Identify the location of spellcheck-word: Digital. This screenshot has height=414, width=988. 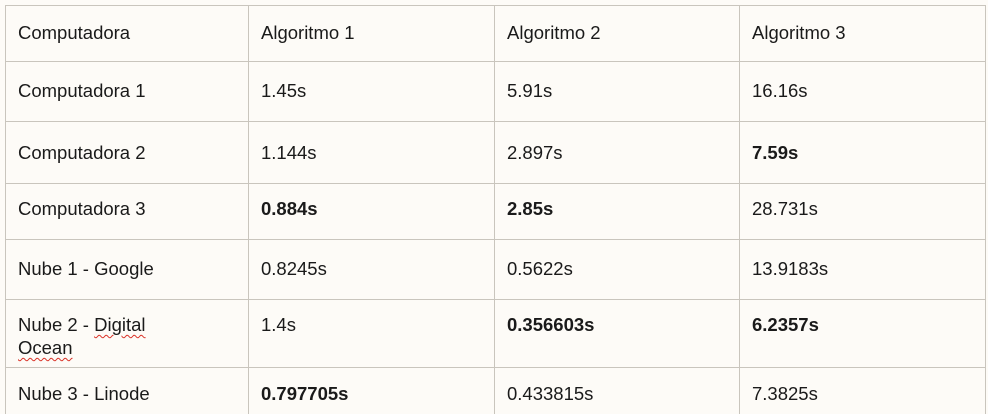
(120, 324).